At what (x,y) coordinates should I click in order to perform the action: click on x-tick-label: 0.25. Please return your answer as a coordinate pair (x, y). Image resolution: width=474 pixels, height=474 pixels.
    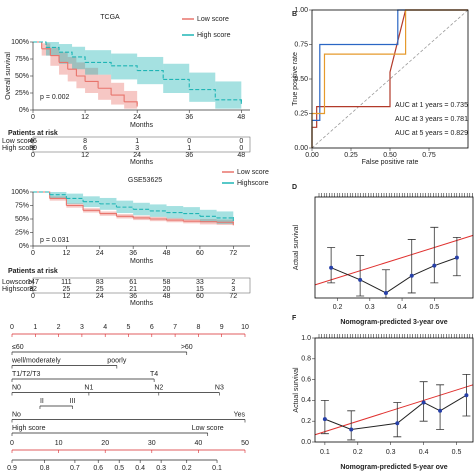
    Looking at the image, I should click on (351, 155).